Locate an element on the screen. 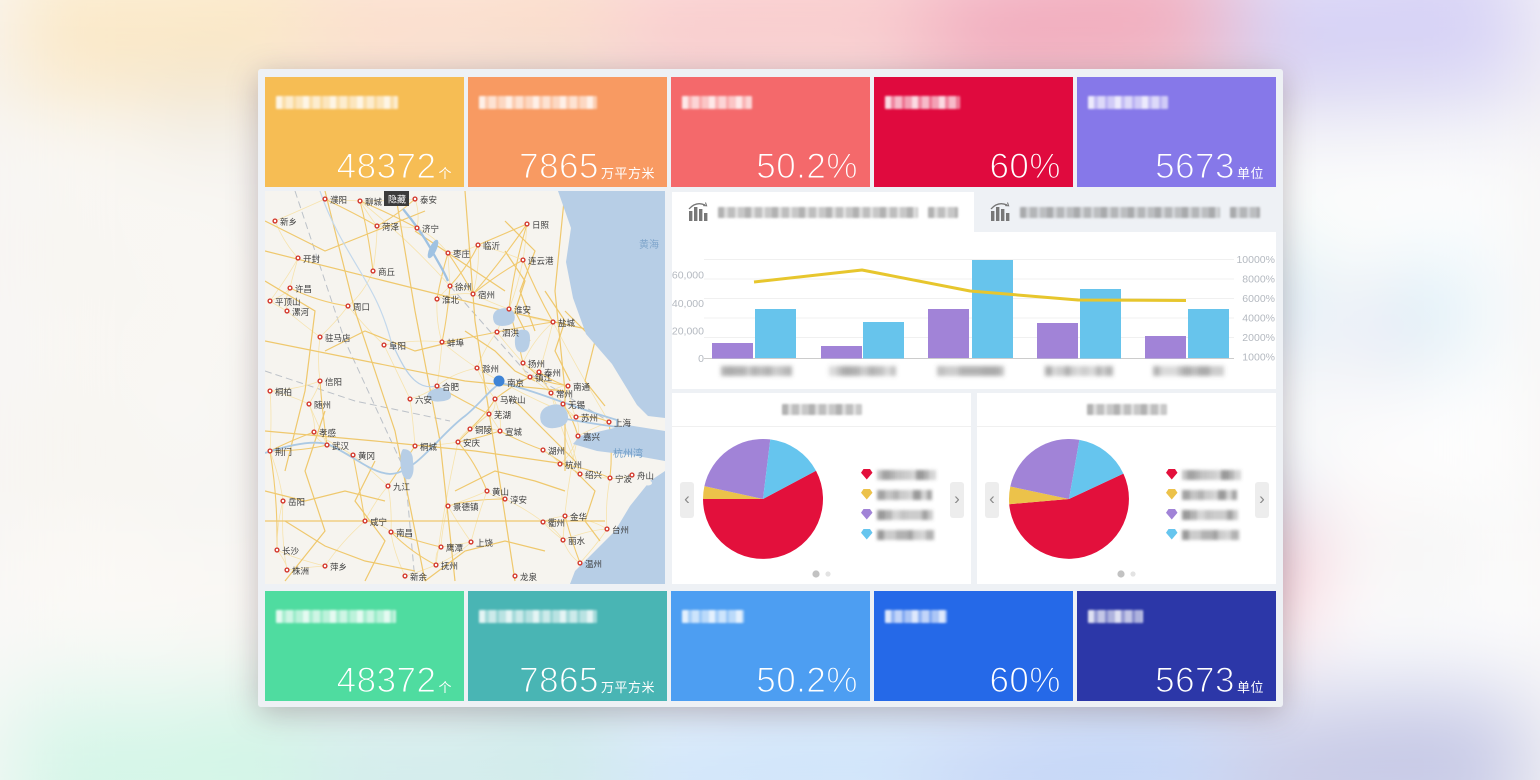  svg-text: 鹰潭 is located at coordinates (455, 548).